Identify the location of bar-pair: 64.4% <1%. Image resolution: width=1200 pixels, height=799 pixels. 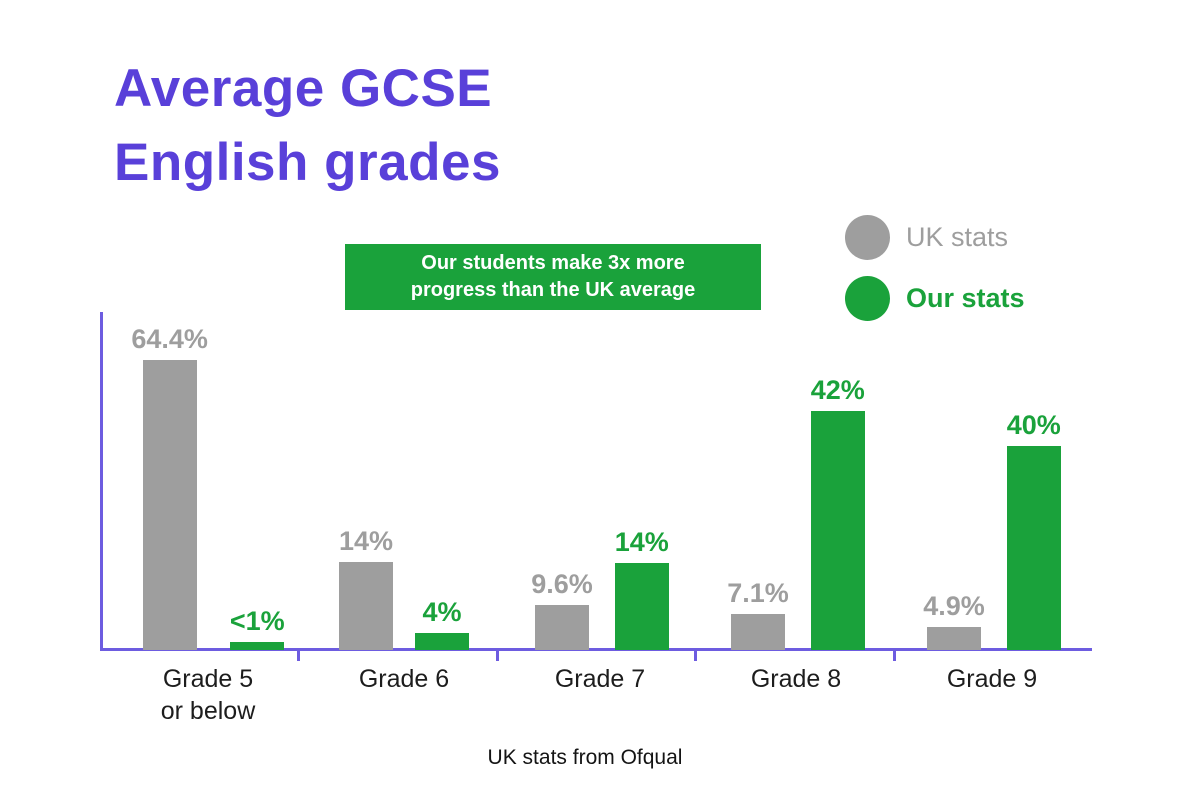
(208, 487).